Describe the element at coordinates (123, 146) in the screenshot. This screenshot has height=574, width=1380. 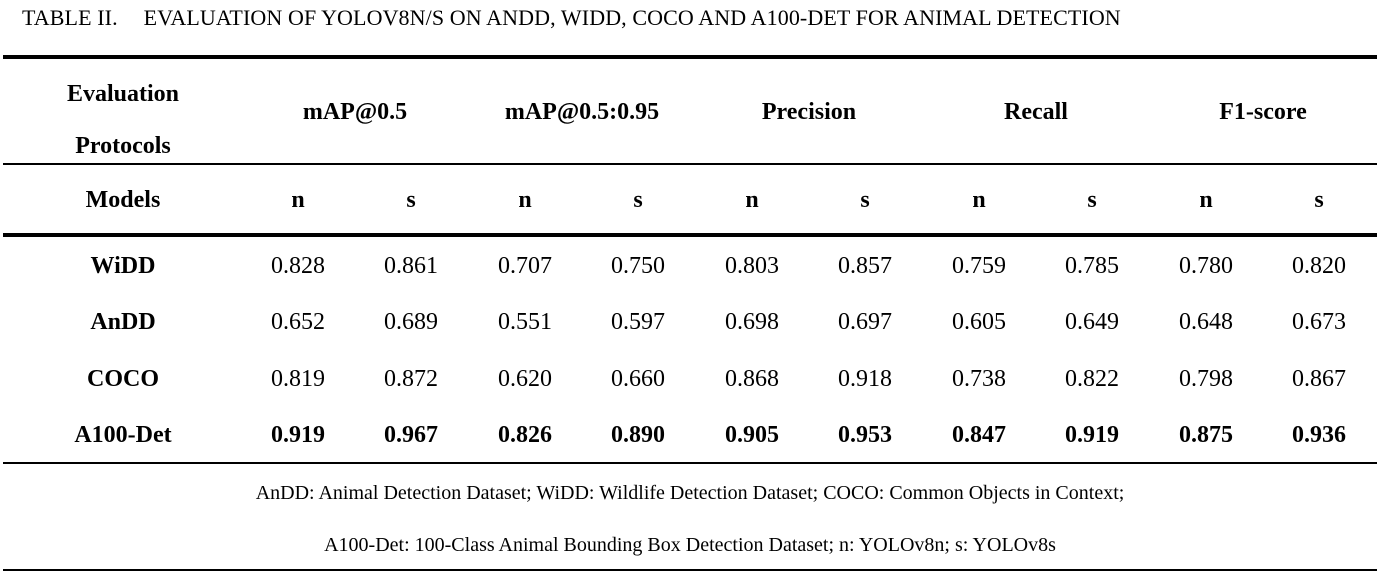
I see `header-protocol-line2: Protocols` at that location.